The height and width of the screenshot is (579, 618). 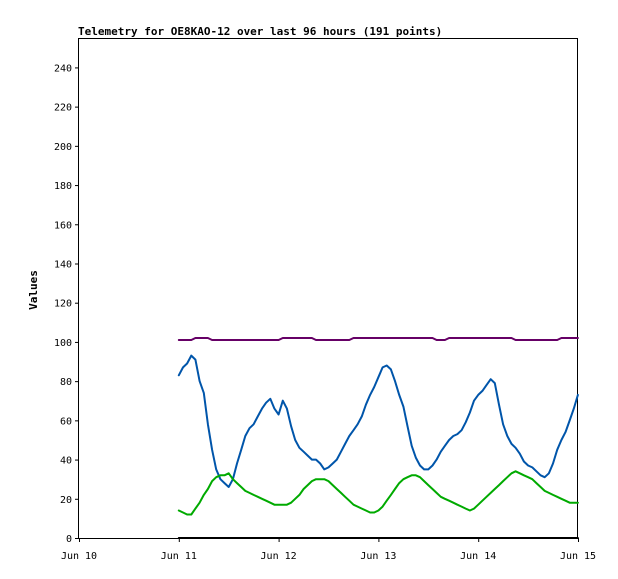 I want to click on y-tick-label: 40, so click(x=66, y=461).